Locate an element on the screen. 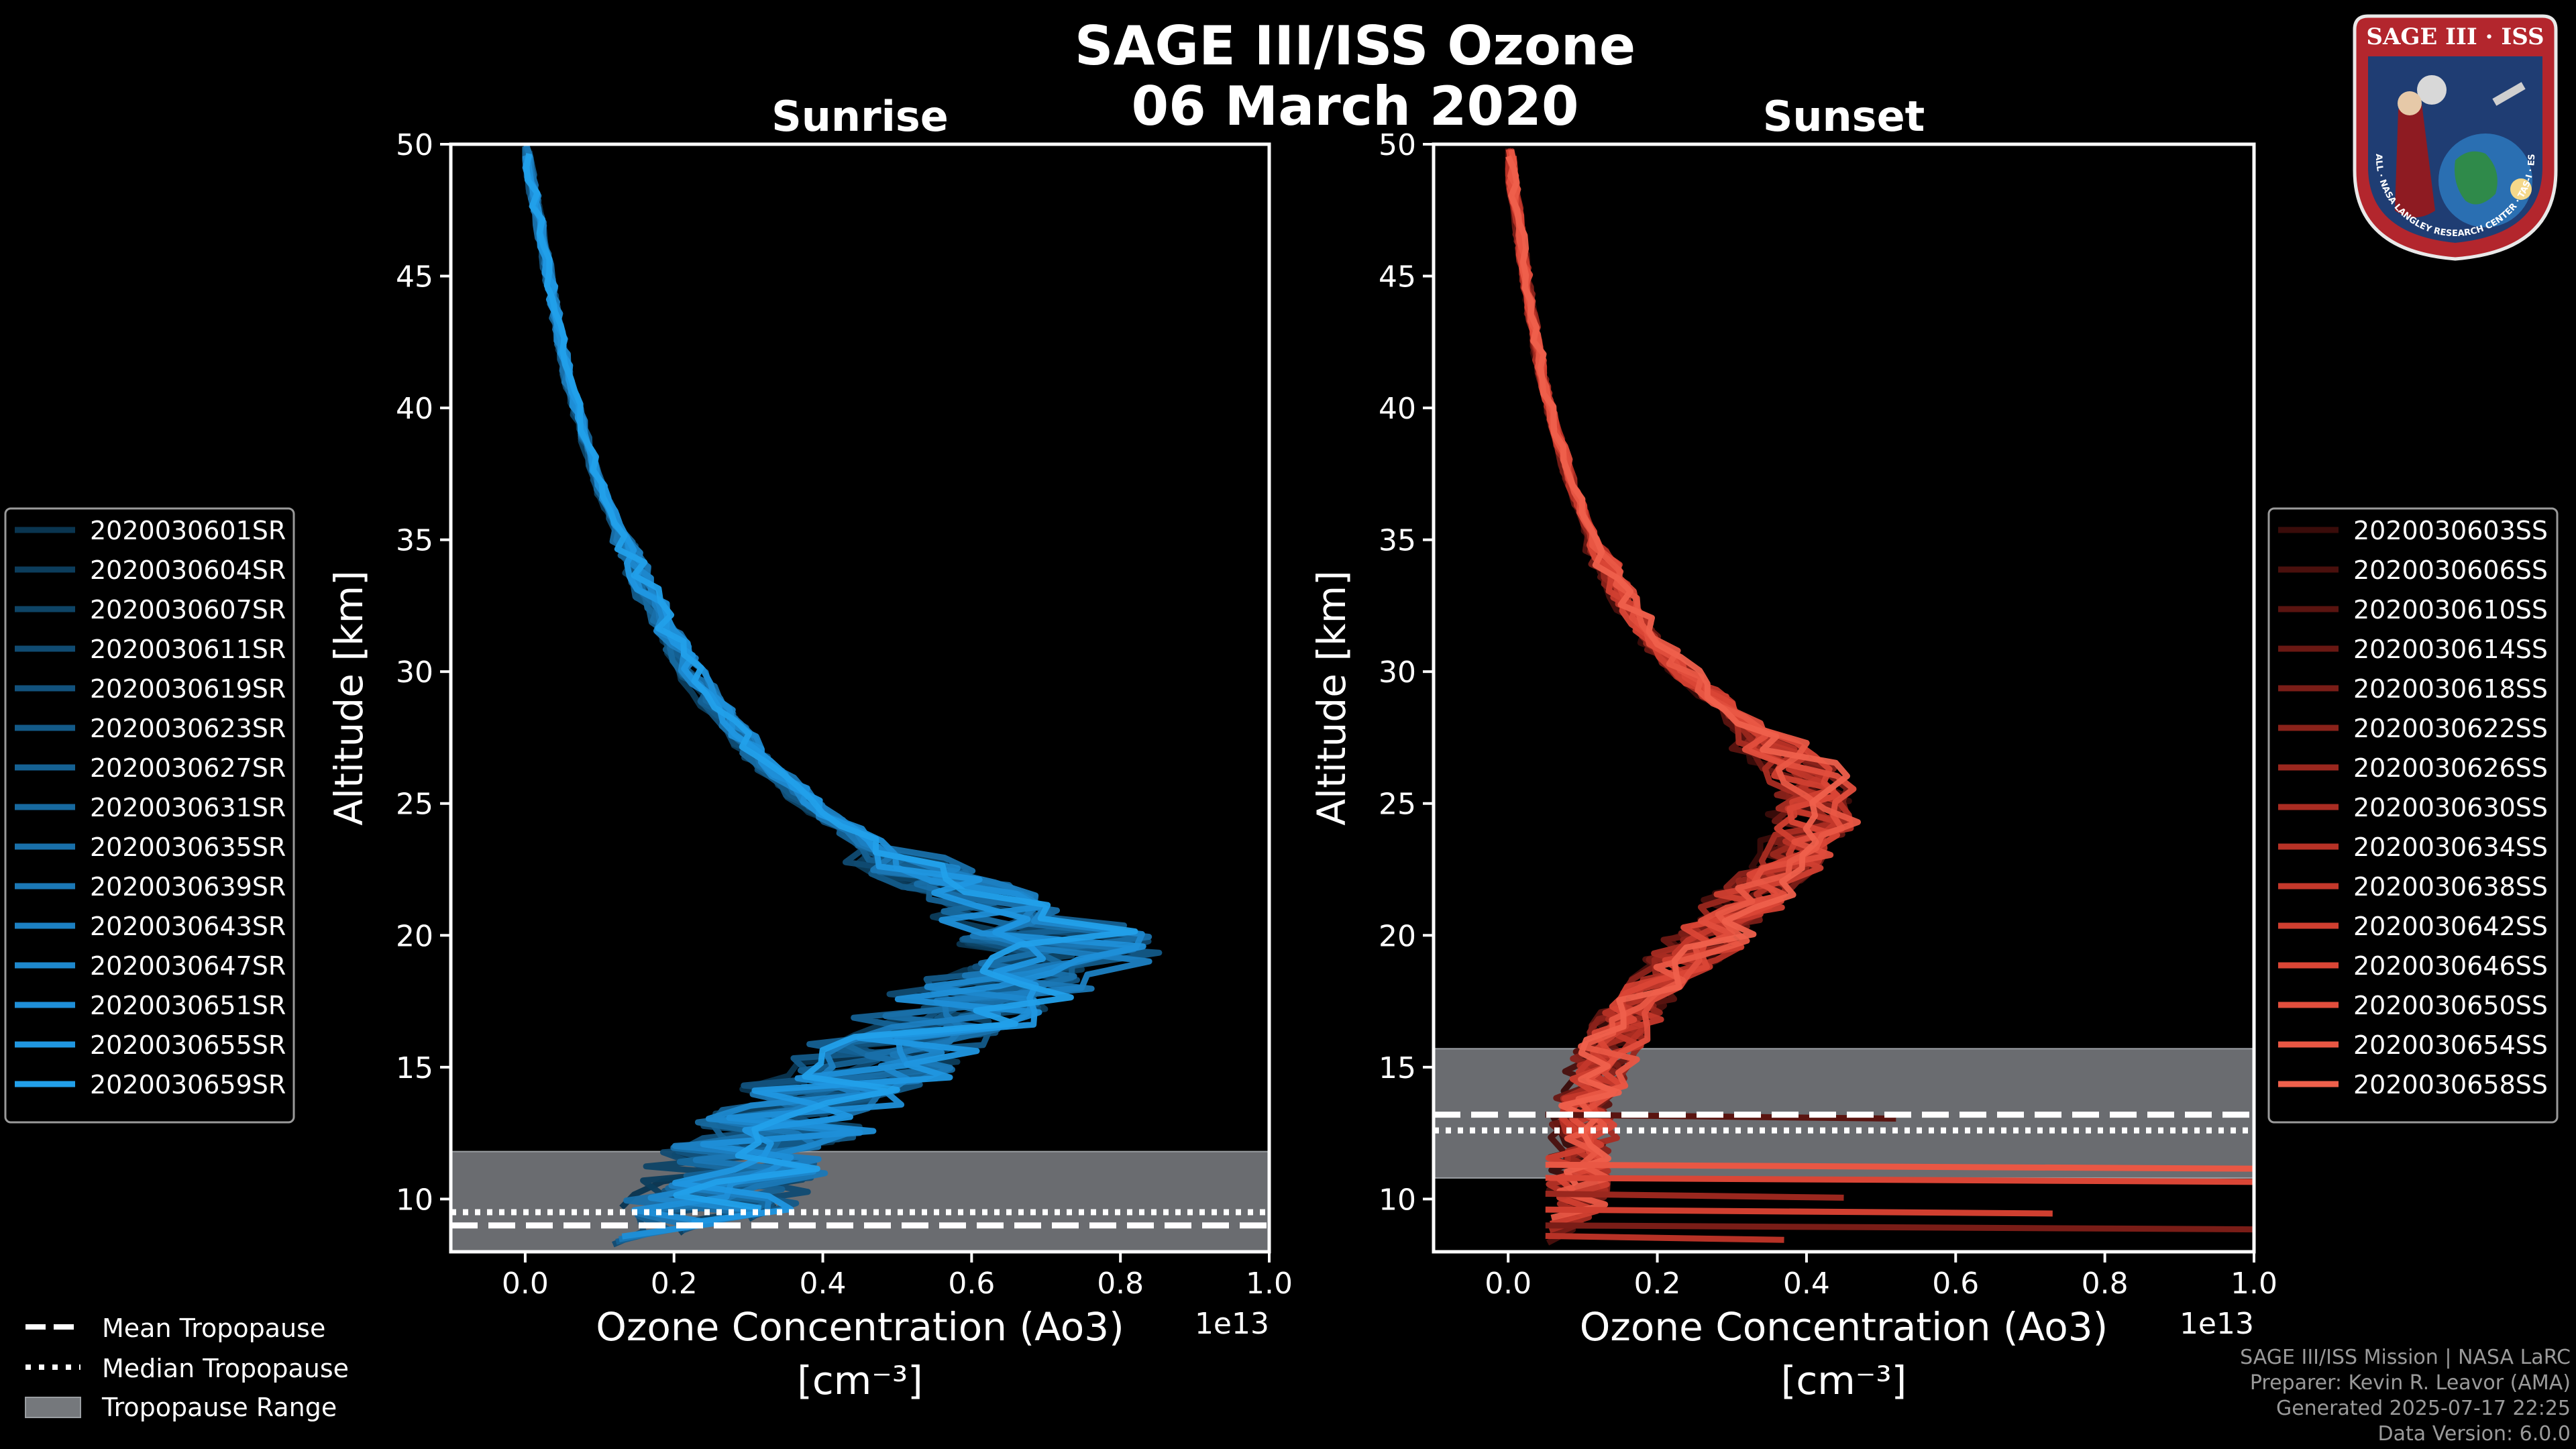  legend-entry-2020030603SS: 2020030603SS is located at coordinates (2450, 530).